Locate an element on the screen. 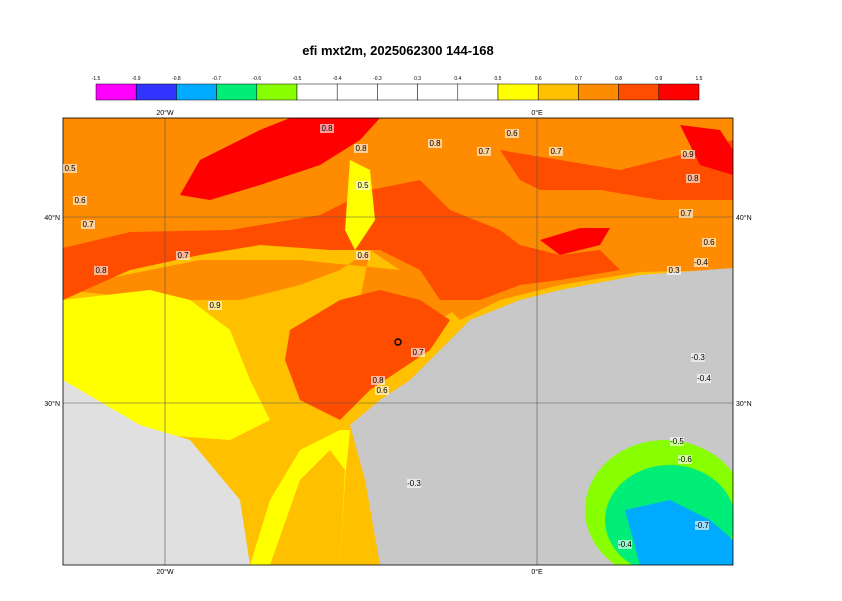  colorbar-label: -0.7 is located at coordinates (216, 79).